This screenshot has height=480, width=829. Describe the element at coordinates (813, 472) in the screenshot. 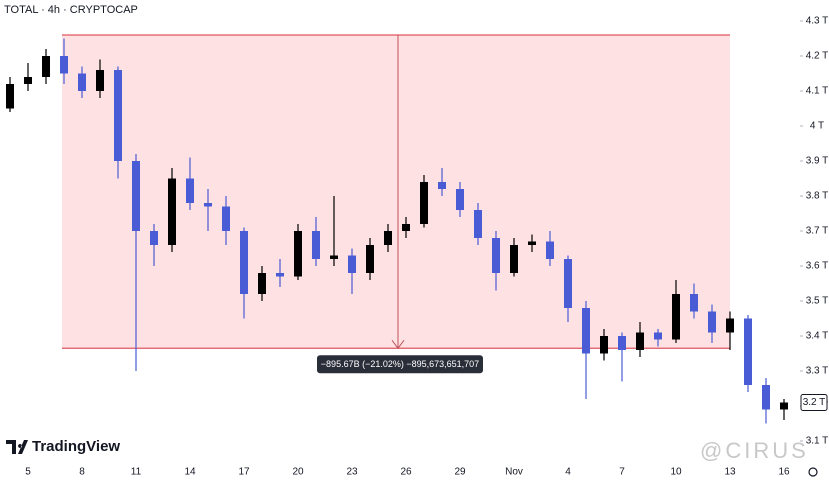

I see `settings-icon` at that location.